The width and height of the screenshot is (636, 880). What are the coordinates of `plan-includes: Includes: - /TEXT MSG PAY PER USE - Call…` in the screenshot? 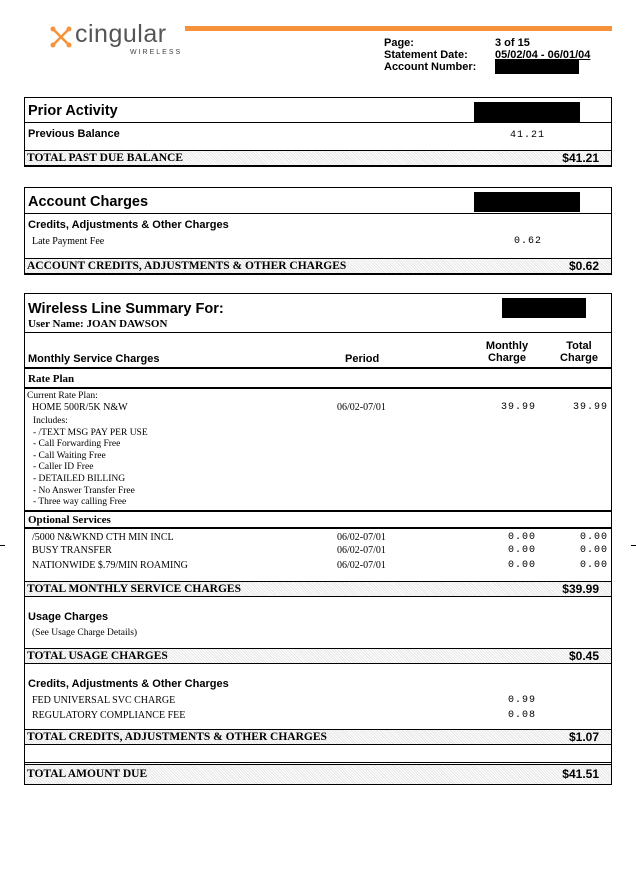 It's located at (90, 462).